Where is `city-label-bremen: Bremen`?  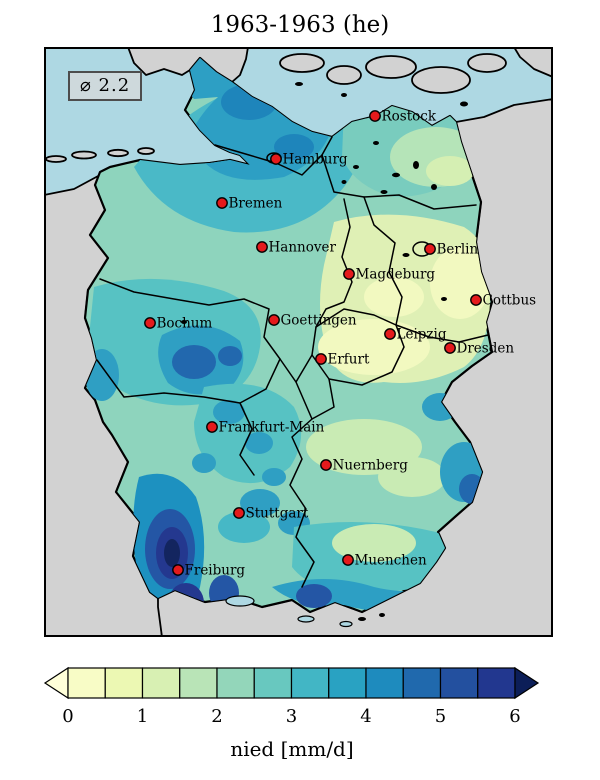
city-label-bremen: Bremen is located at coordinates (256, 204).